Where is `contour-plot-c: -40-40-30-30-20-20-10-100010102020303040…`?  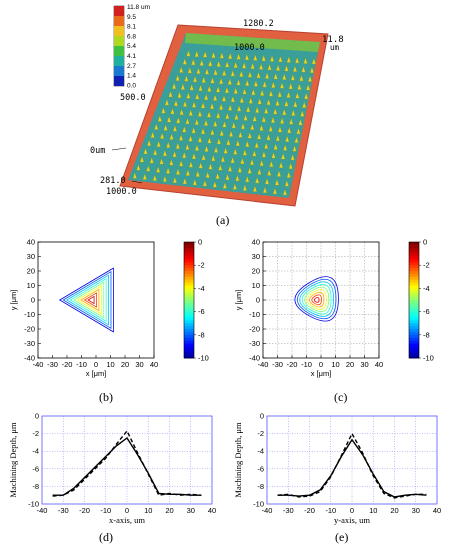
contour-plot-c: -40-40-30-30-20-20-10-100010102020303040… is located at coordinates (334, 308).